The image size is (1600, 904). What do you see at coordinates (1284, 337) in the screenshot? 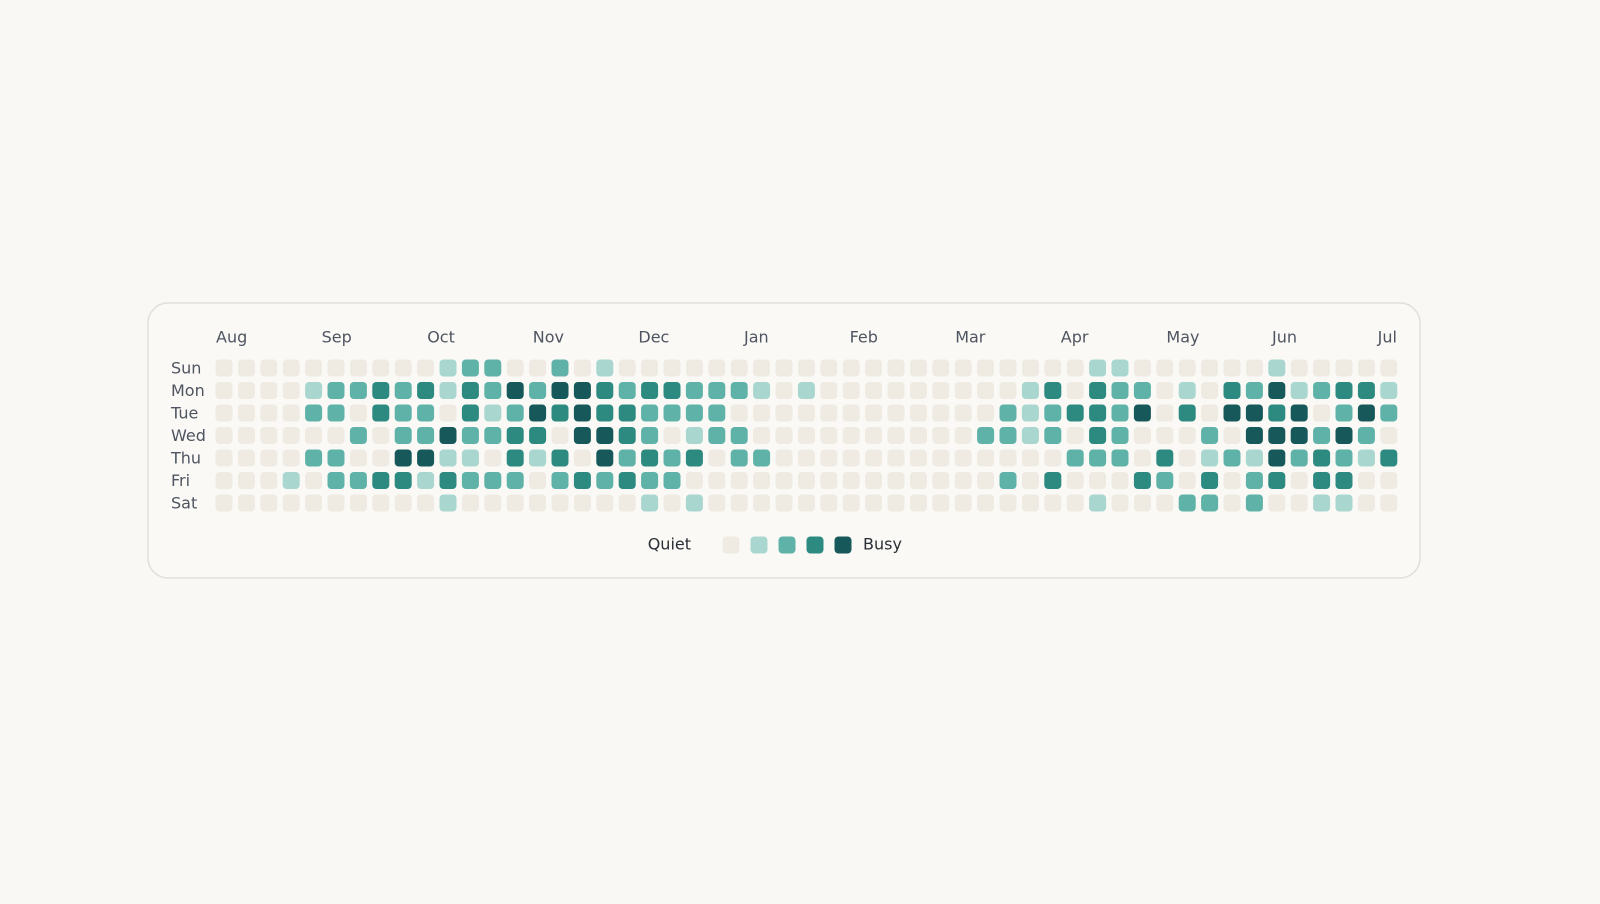
I see `month-label: Jun` at bounding box center [1284, 337].